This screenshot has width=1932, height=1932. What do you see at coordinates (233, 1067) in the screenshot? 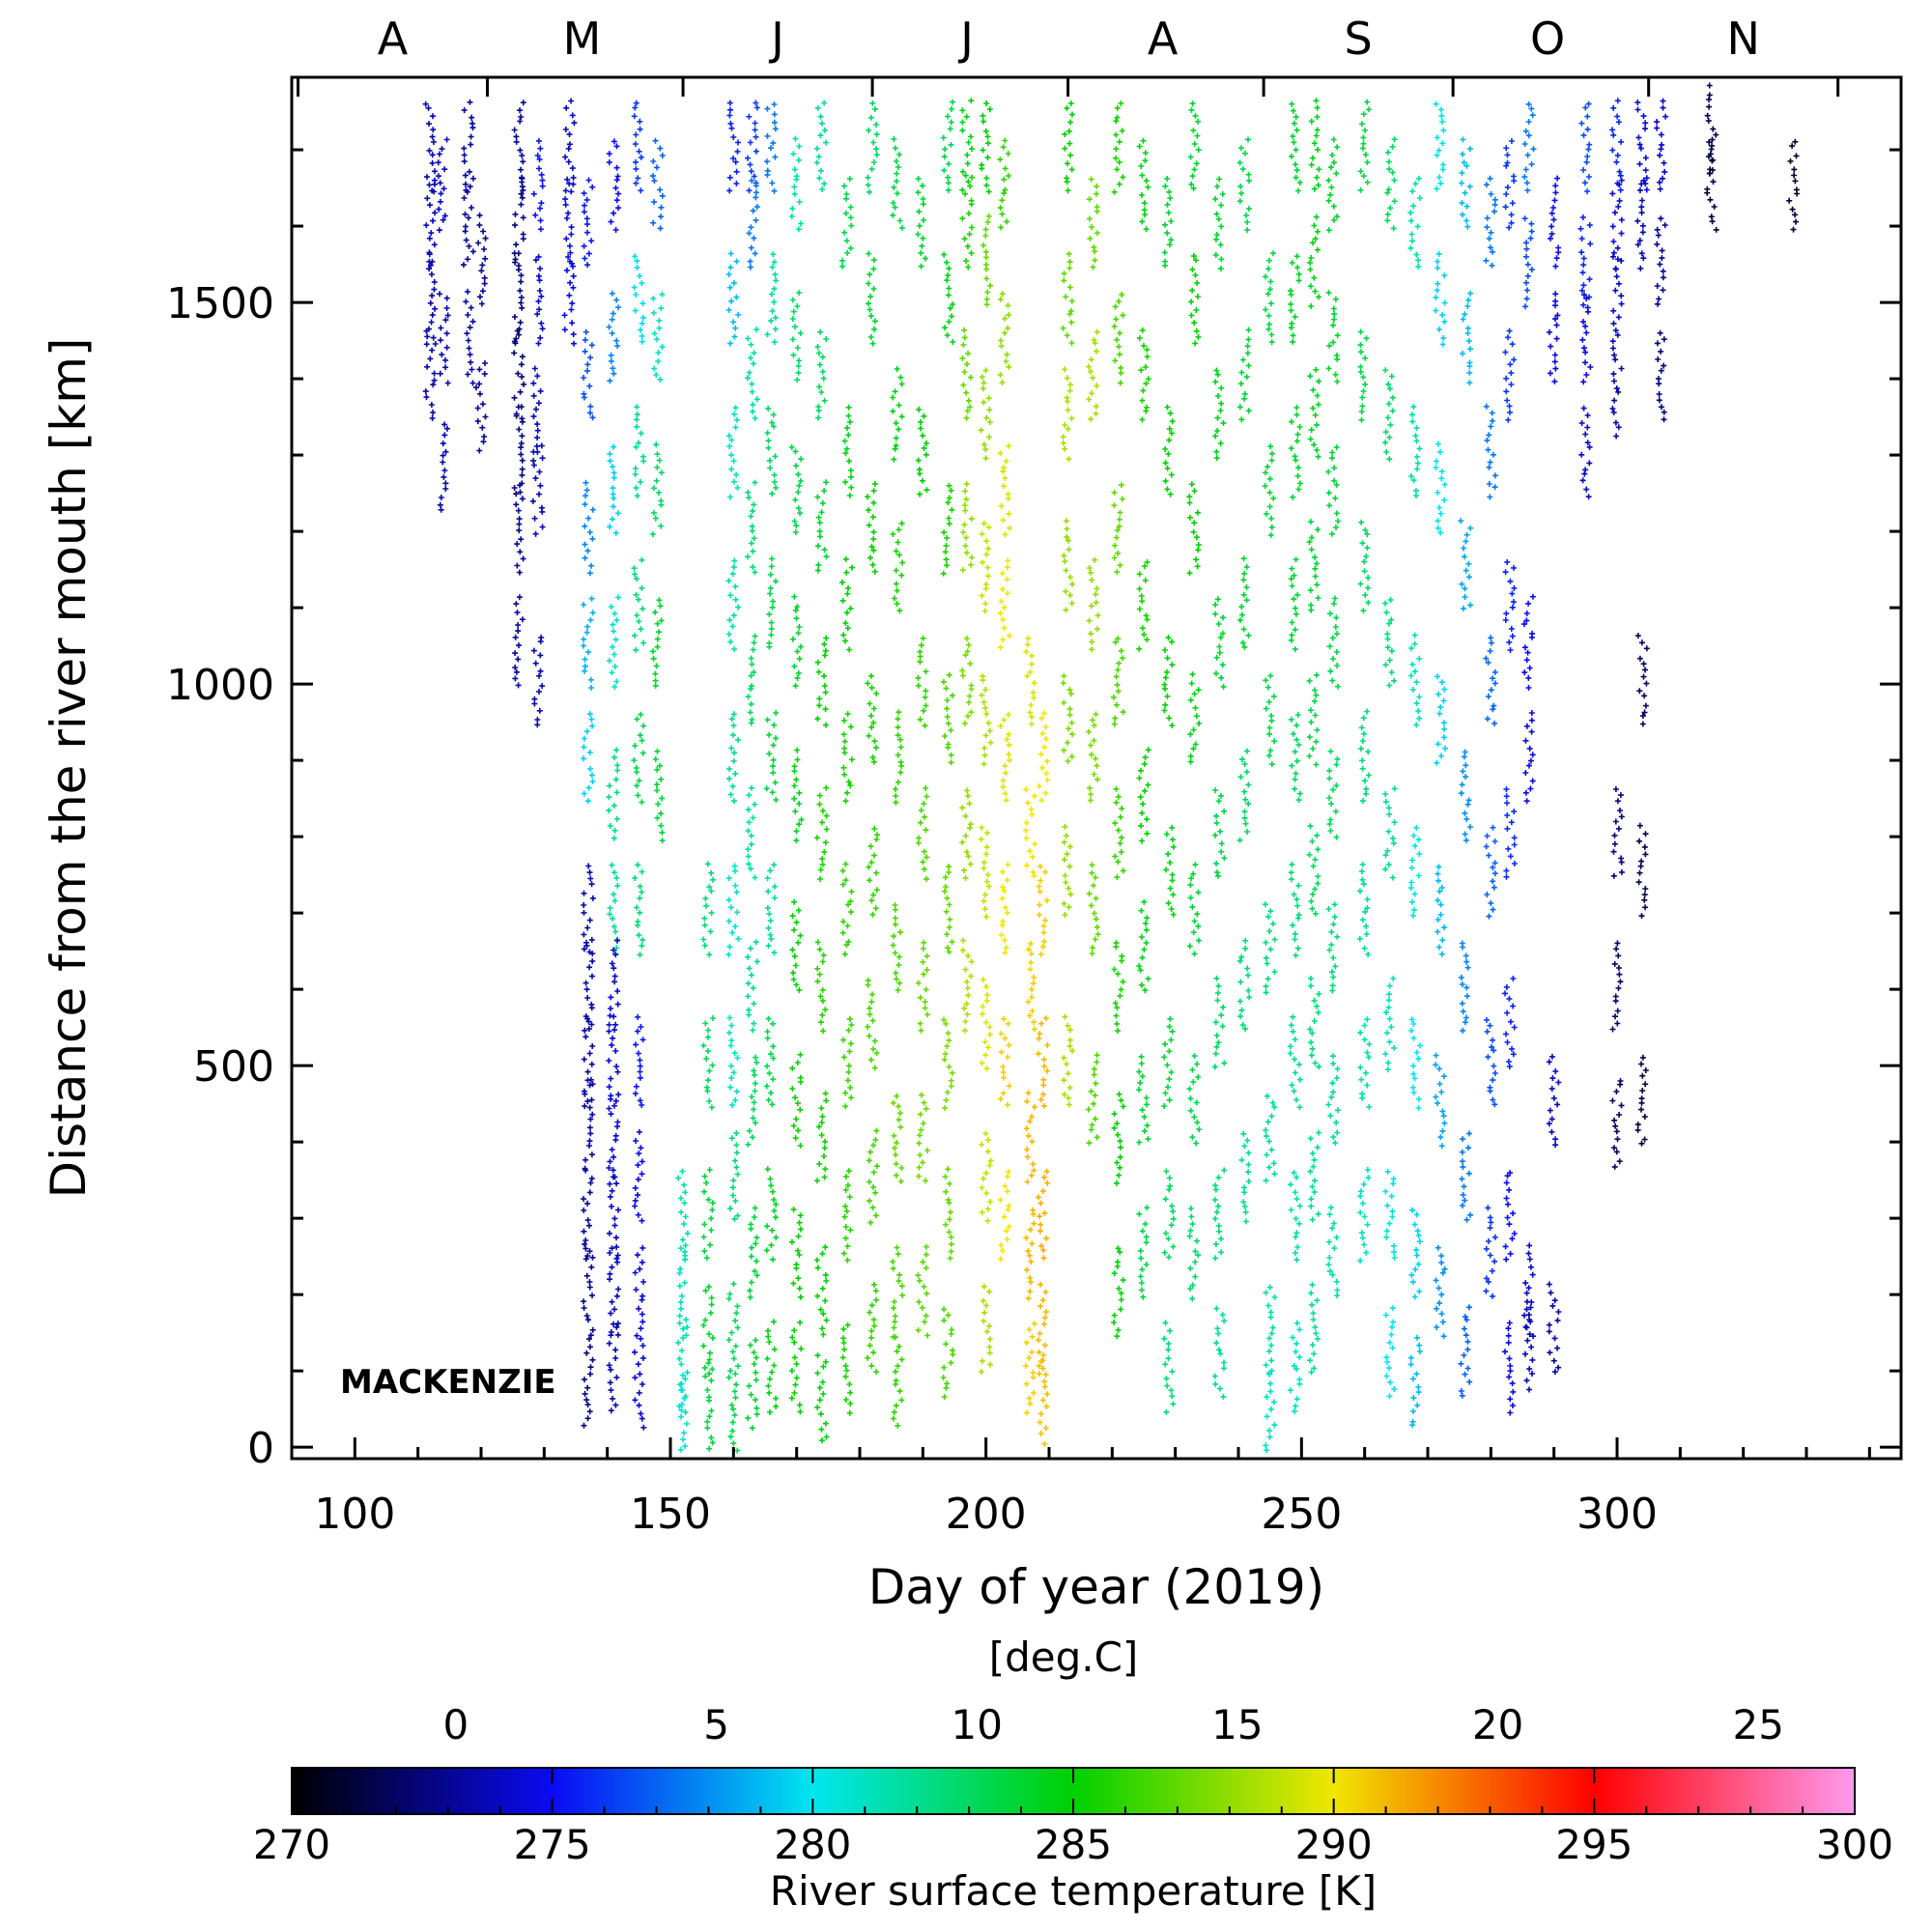
I see `y-tick-label: 500` at bounding box center [233, 1067].